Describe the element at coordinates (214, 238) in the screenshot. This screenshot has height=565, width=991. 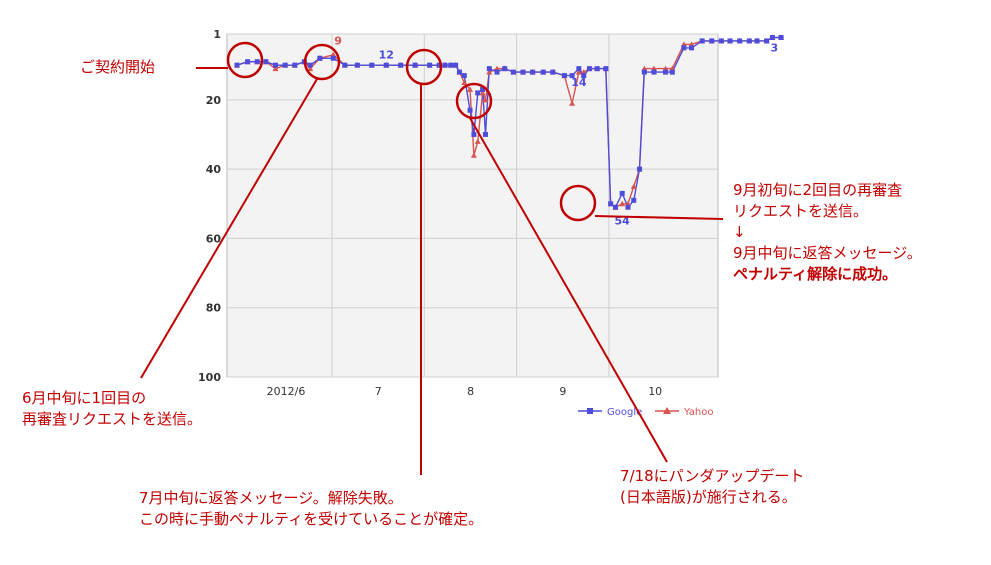
I see `y-tick-label: 60` at that location.